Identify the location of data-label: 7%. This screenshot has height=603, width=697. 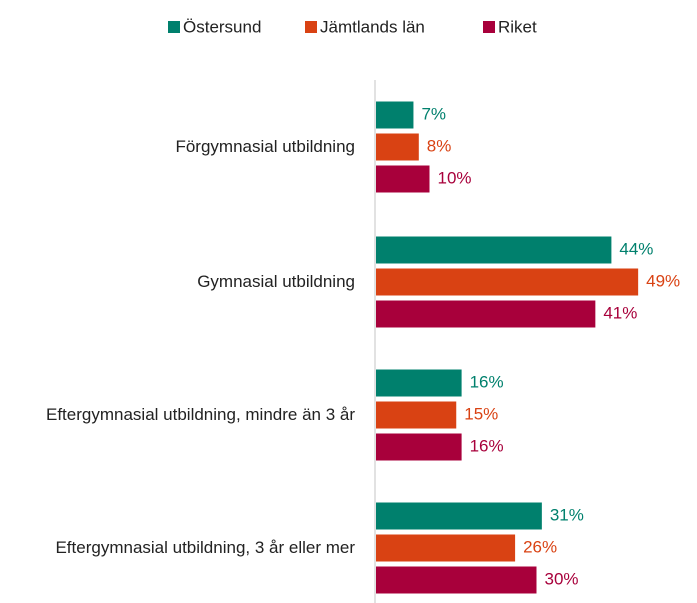
(433, 113).